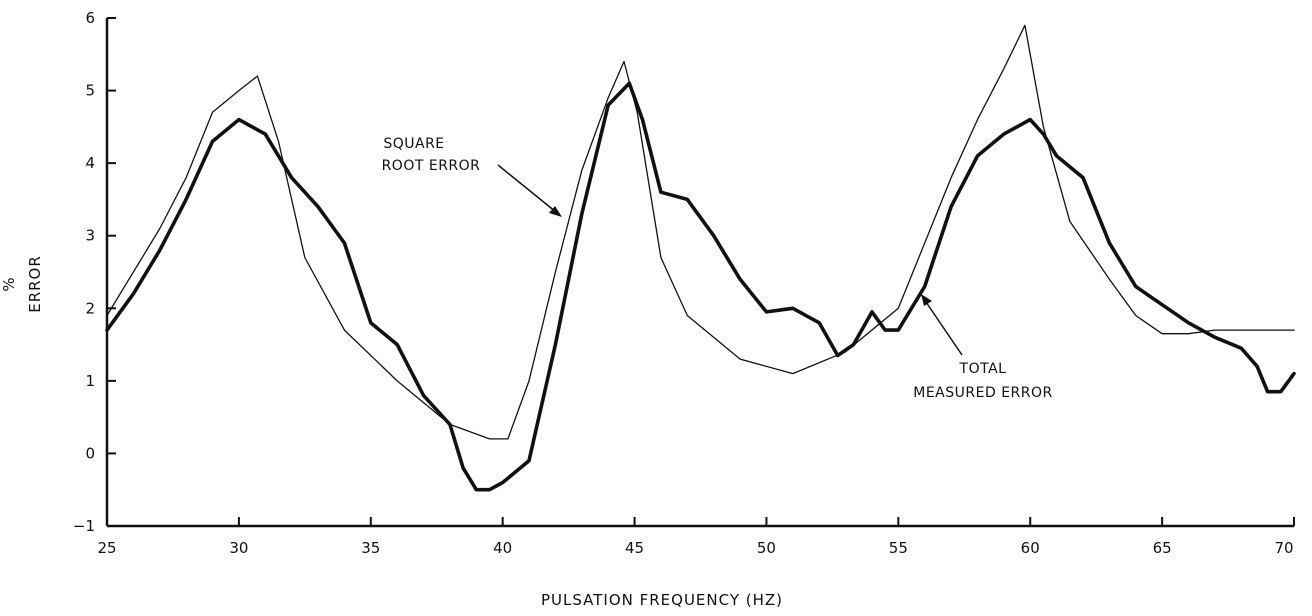 The height and width of the screenshot is (616, 1312). I want to click on annotation-square-root-error: SQUARE ROOT ERROR, so click(472, 176).